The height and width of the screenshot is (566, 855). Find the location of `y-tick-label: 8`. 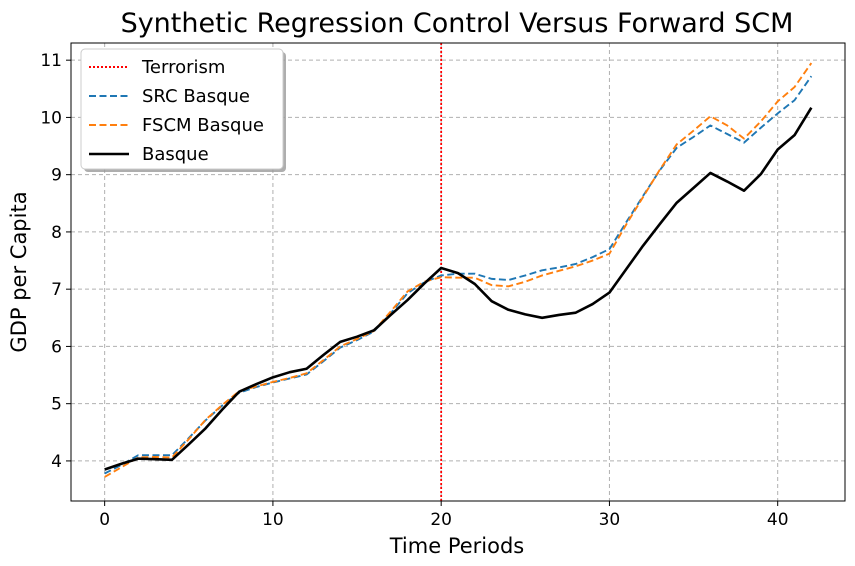

y-tick-label: 8 is located at coordinates (56, 233).